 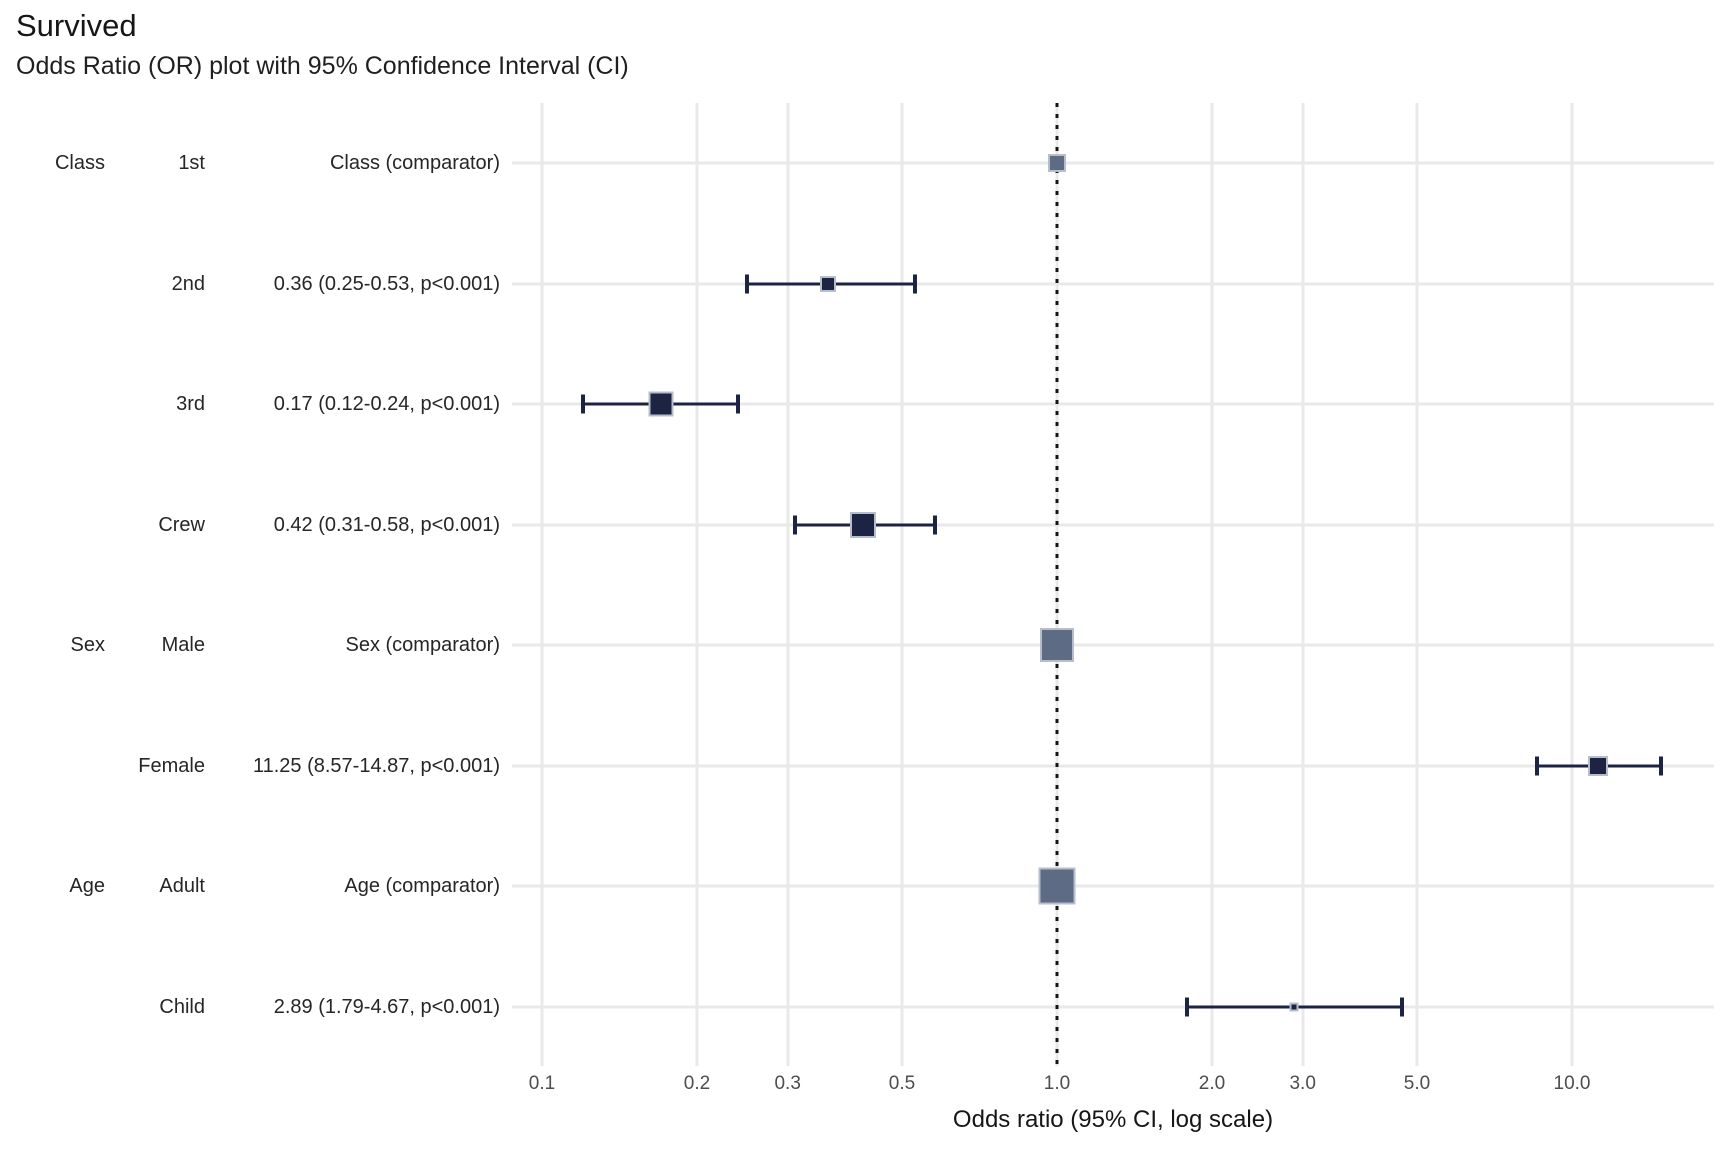 I want to click on level-label: Crew, so click(x=181, y=524).